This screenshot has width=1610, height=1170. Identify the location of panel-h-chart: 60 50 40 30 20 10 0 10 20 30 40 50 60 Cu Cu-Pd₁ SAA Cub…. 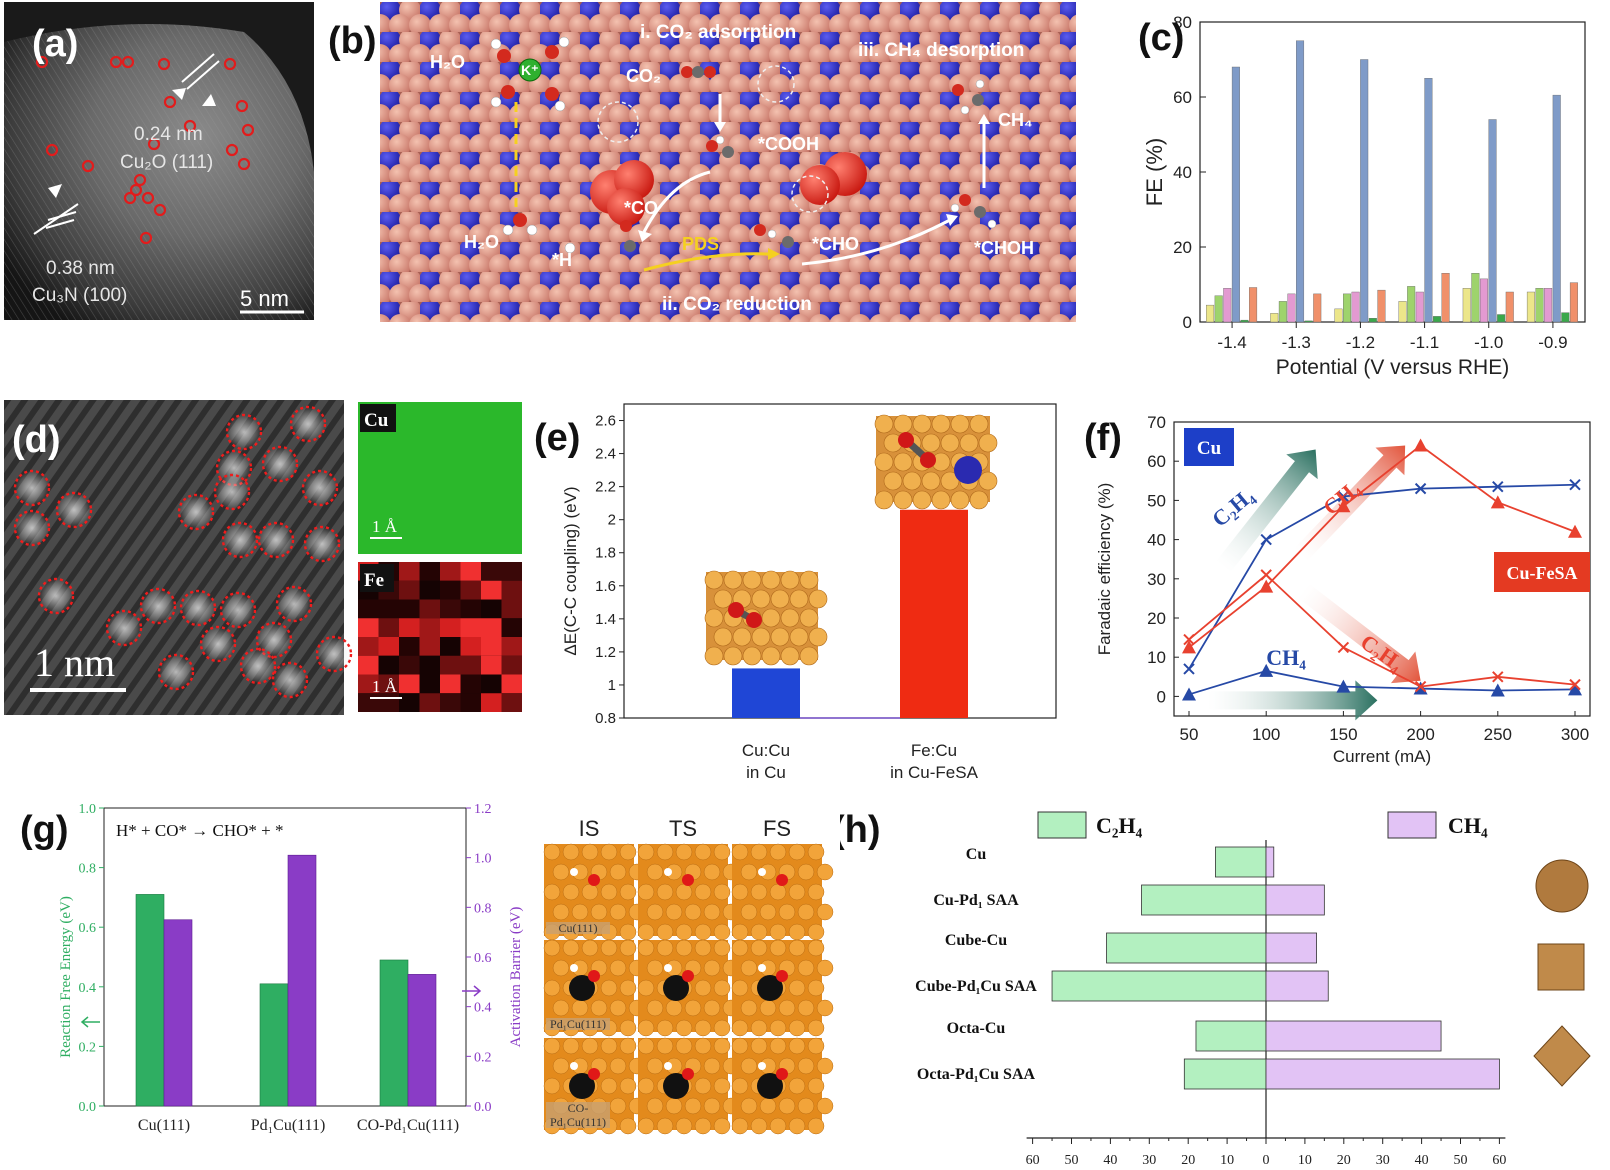
(1211, 988).